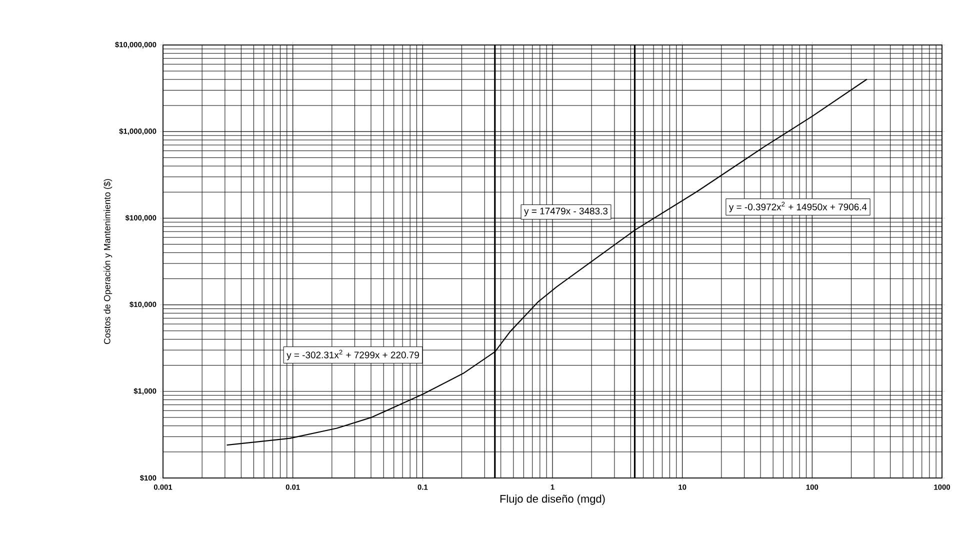 The height and width of the screenshot is (534, 971). What do you see at coordinates (352, 355) in the screenshot?
I see `annotation: y = -302.31x$^{2}$ + 7299x + 220.79` at bounding box center [352, 355].